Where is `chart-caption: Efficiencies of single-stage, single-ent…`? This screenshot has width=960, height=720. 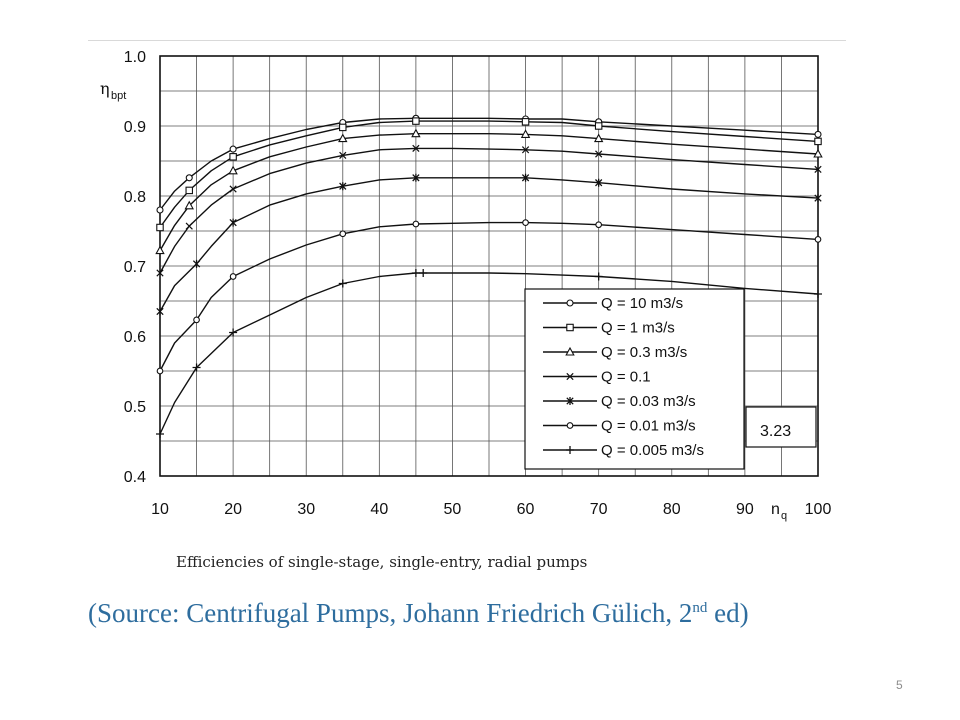
chart-caption: Efficiencies of single-stage, single-ent… is located at coordinates (382, 562).